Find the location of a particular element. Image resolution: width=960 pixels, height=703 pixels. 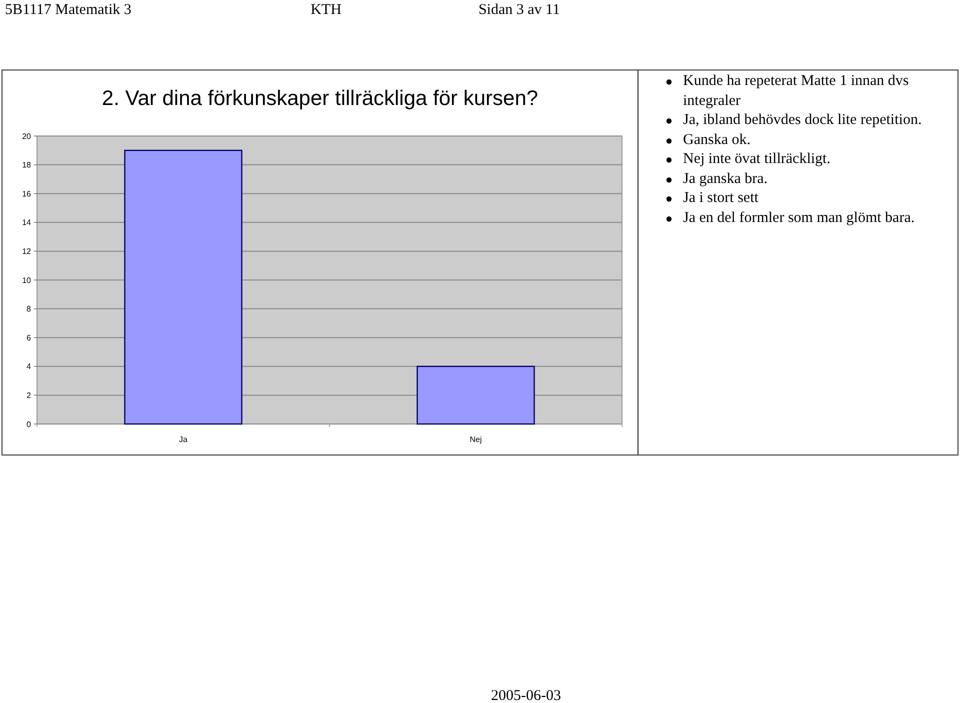

text: KTH is located at coordinates (326, 10).